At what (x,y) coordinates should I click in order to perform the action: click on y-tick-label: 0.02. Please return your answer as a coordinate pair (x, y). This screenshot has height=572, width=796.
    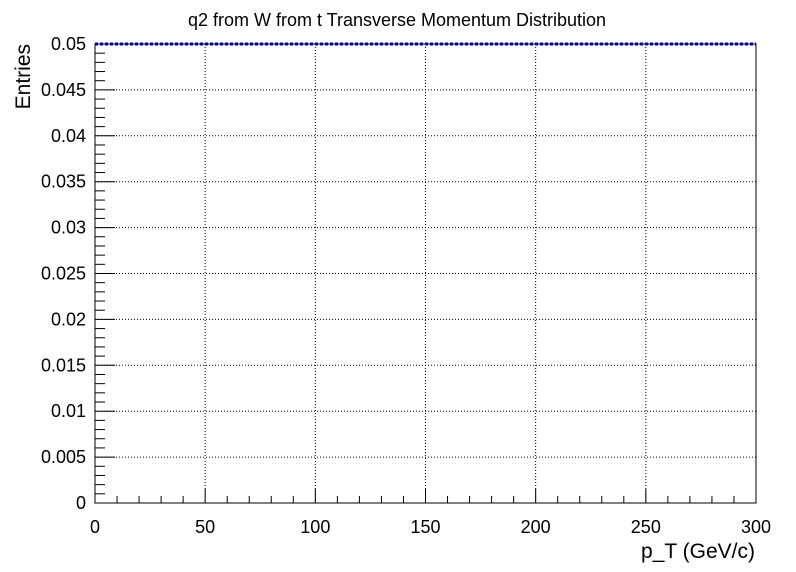
    Looking at the image, I should click on (68, 319).